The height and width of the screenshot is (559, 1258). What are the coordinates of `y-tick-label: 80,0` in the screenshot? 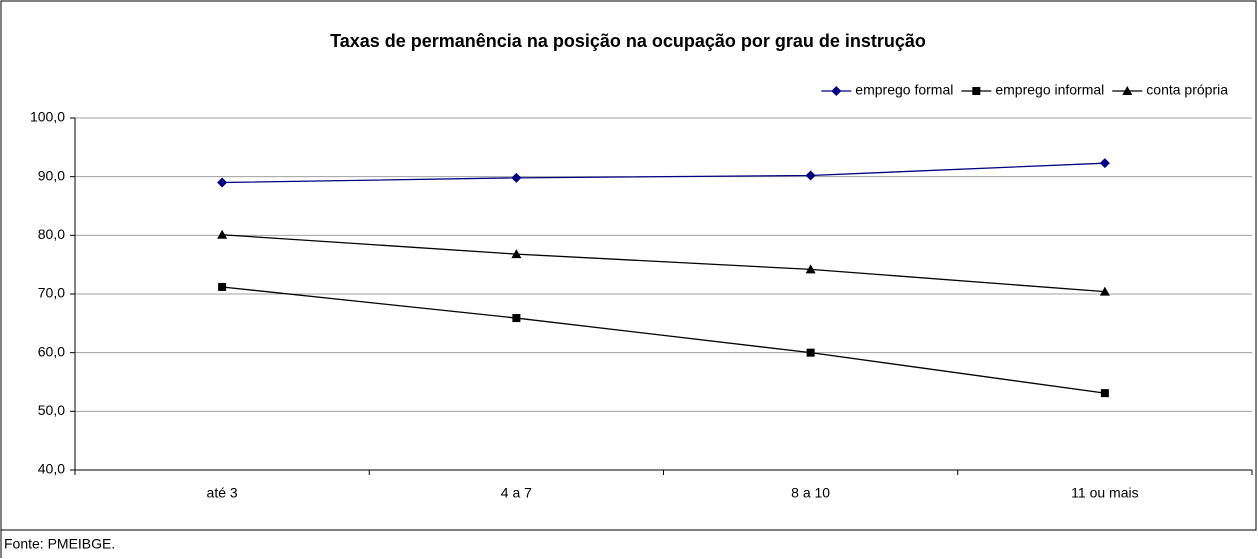 It's located at (51, 234).